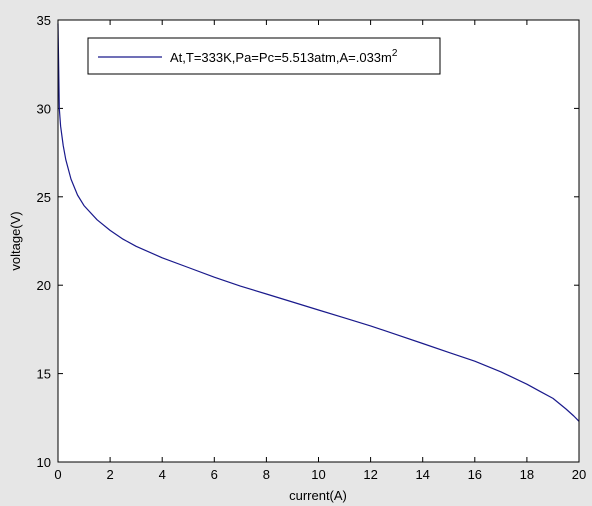  I want to click on y-tick-label: 25, so click(44, 197).